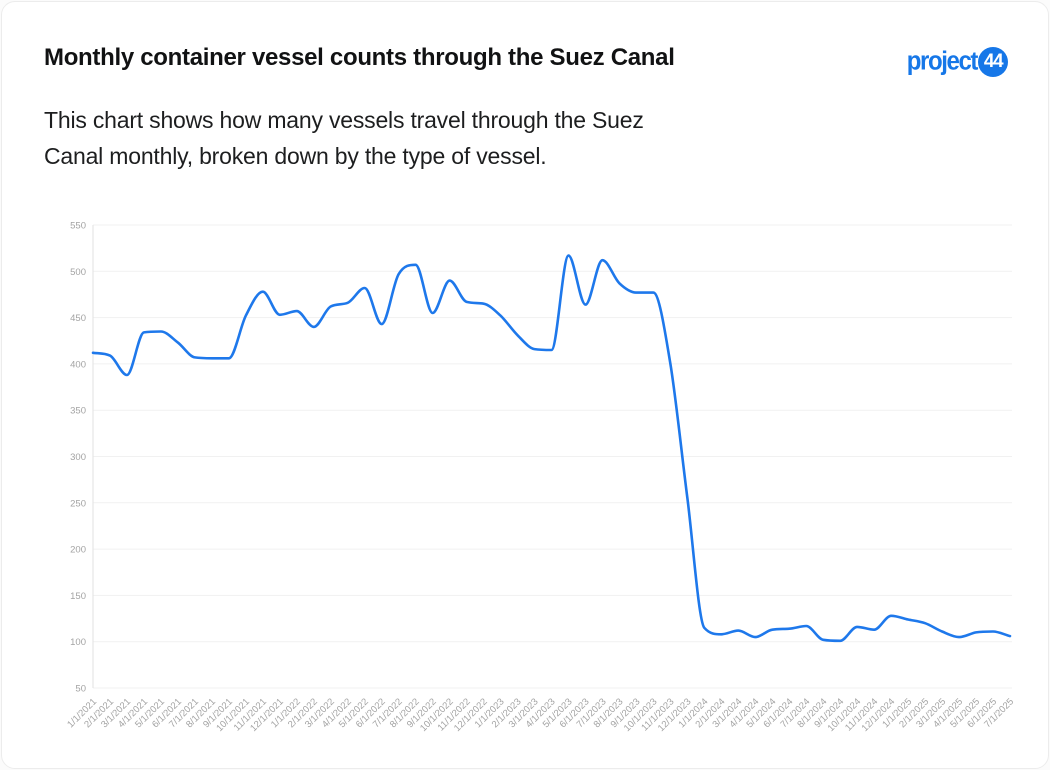 This screenshot has width=1050, height=770. I want to click on project44-logo: project 44, so click(957, 62).